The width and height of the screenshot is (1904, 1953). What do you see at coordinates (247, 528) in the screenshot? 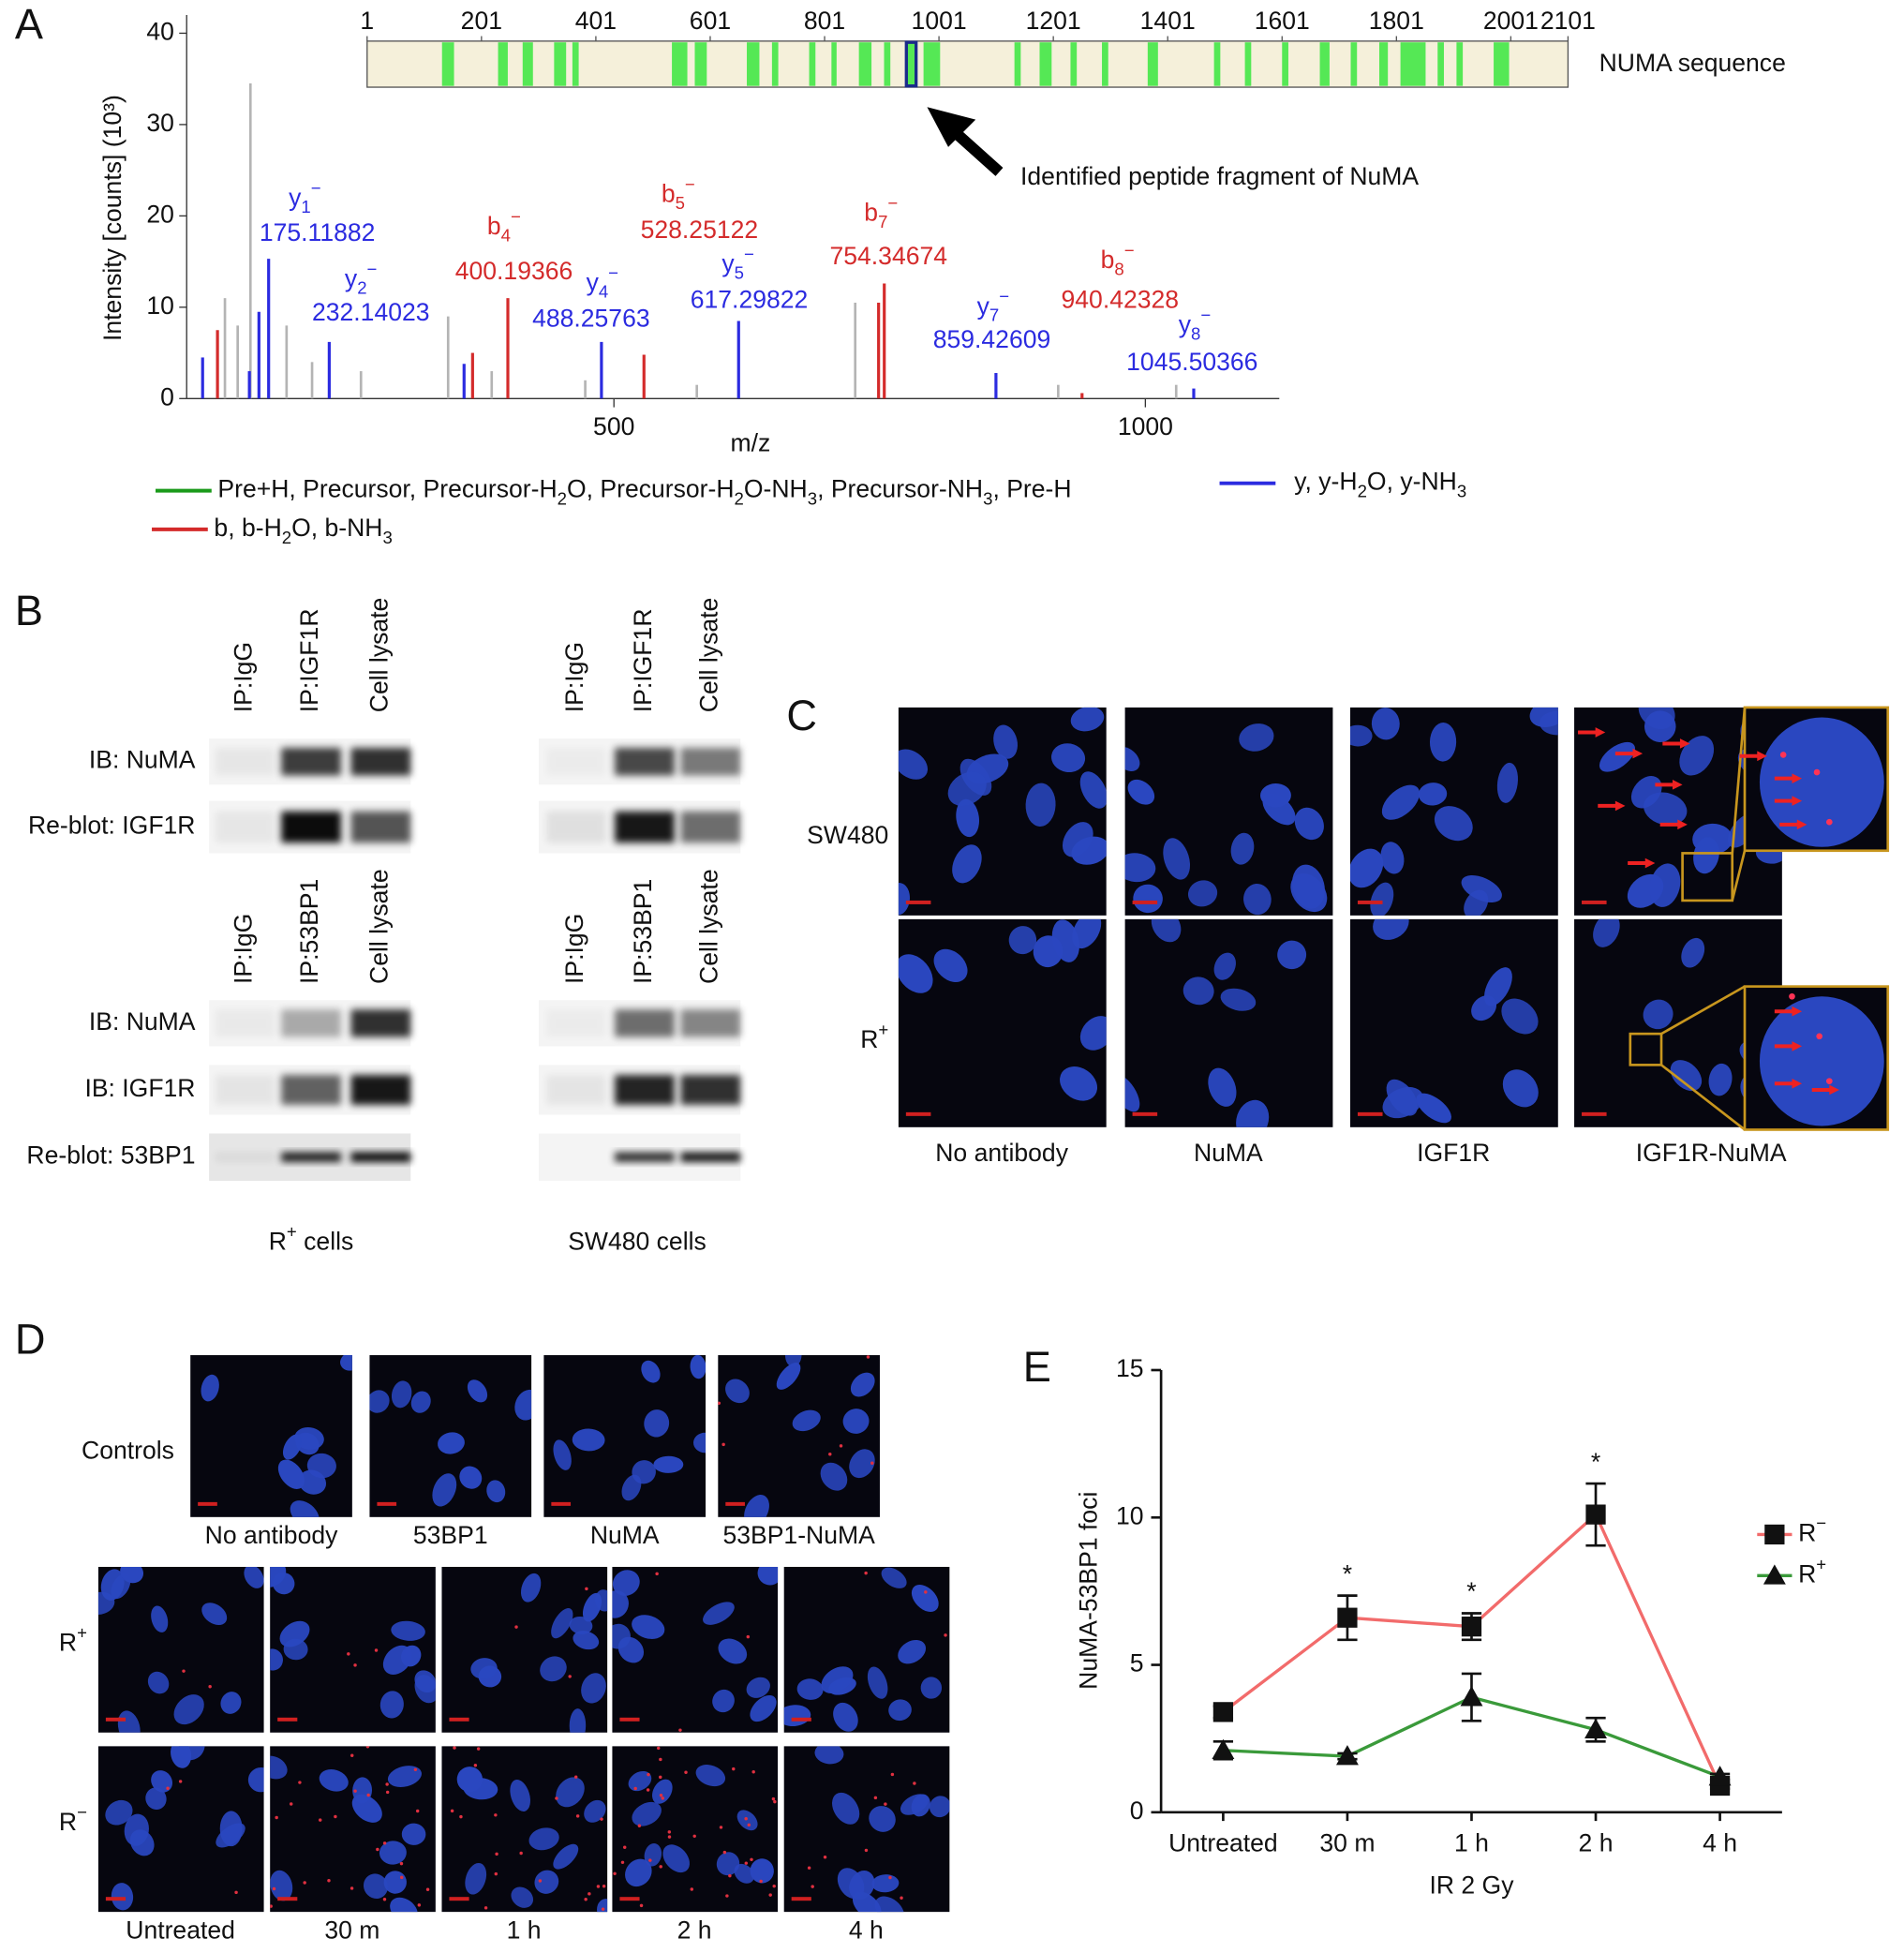
I see `text-part: b, b-H` at bounding box center [247, 528].